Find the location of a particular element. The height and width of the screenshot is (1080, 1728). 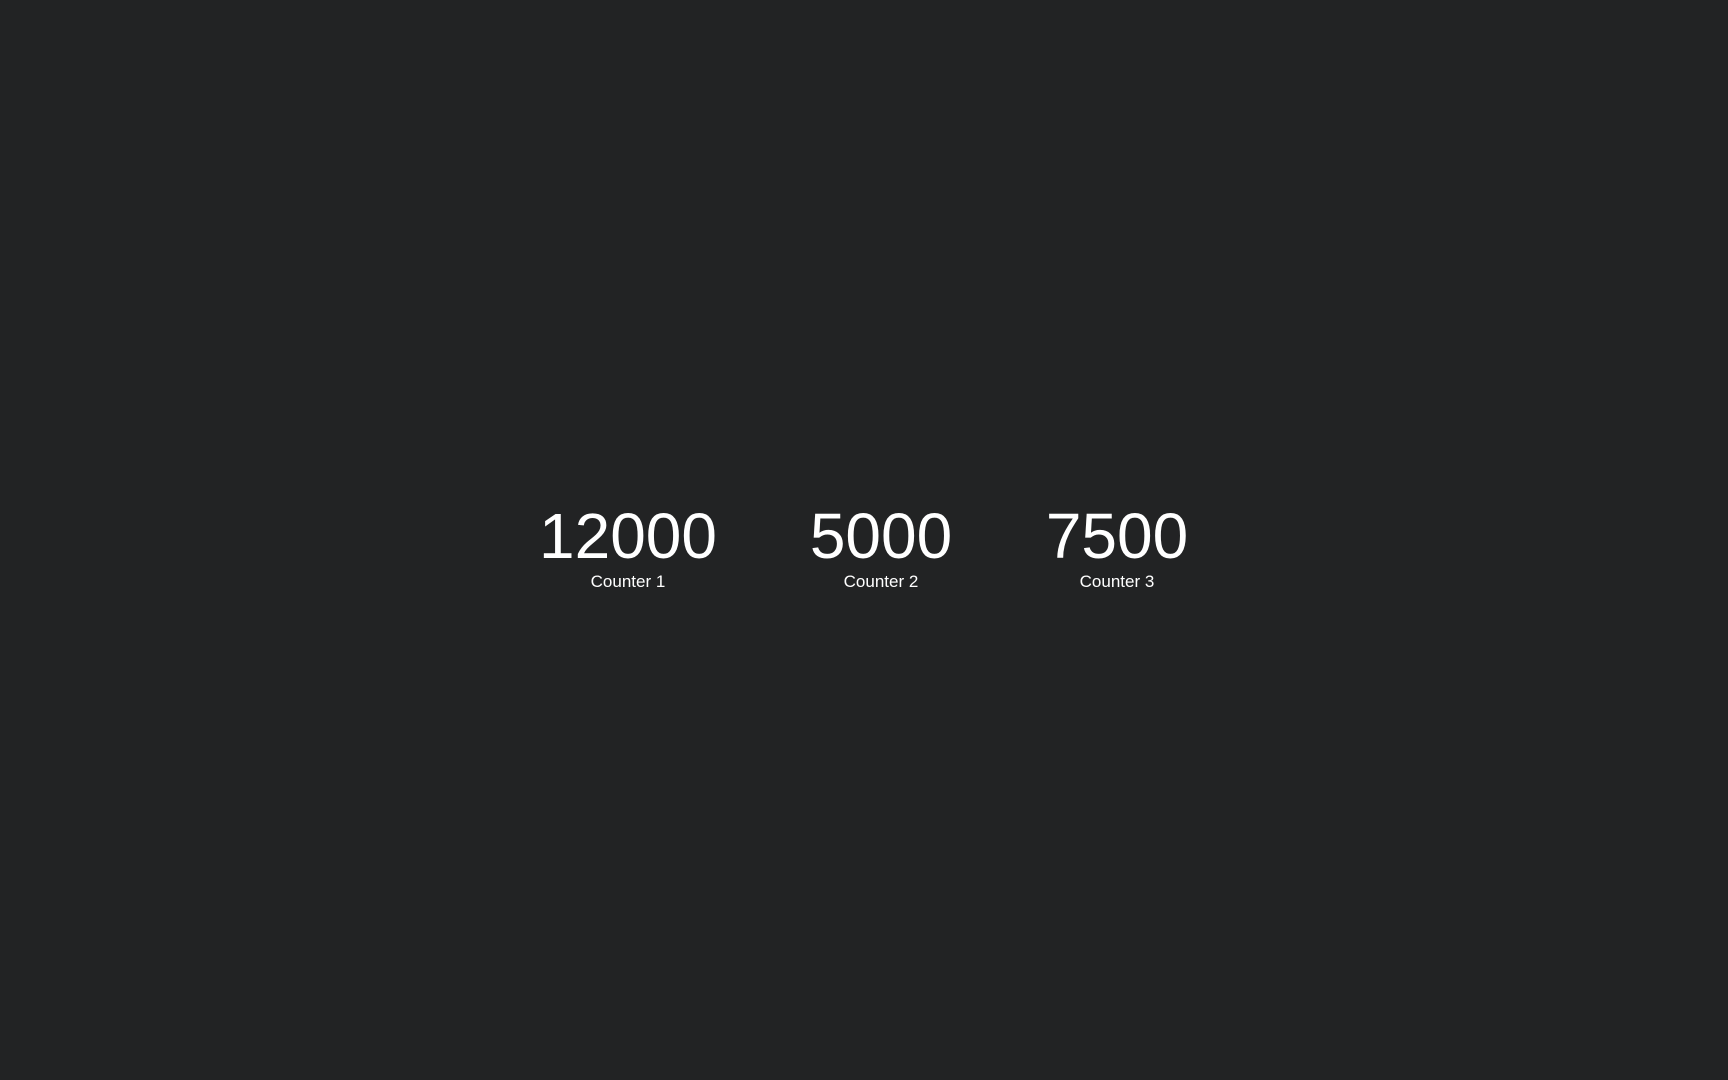

counter-2: 5000 Counter 2 is located at coordinates (881, 546).